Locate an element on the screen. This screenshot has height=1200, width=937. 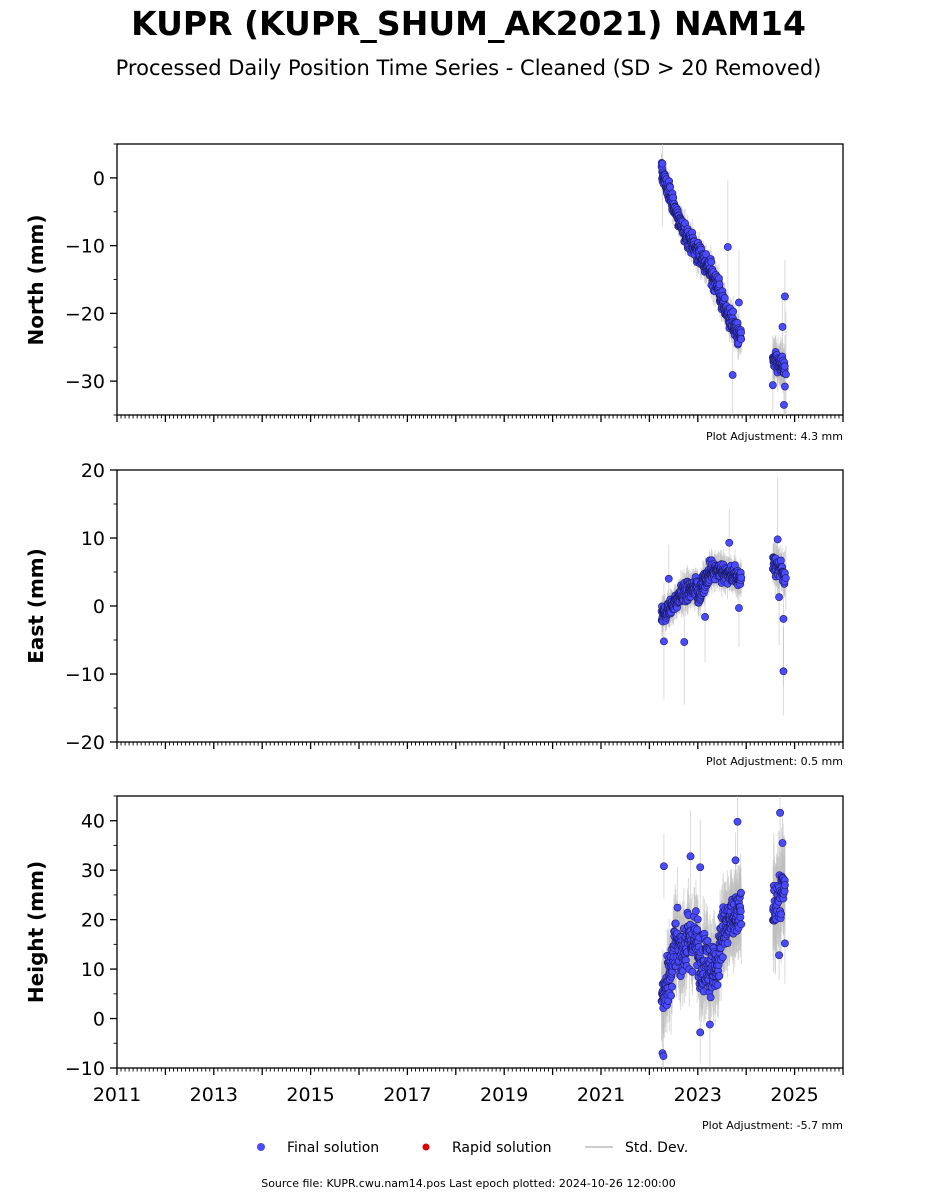
legend: Final solution Rapid solution Std. Dev. is located at coordinates (472, 1148).